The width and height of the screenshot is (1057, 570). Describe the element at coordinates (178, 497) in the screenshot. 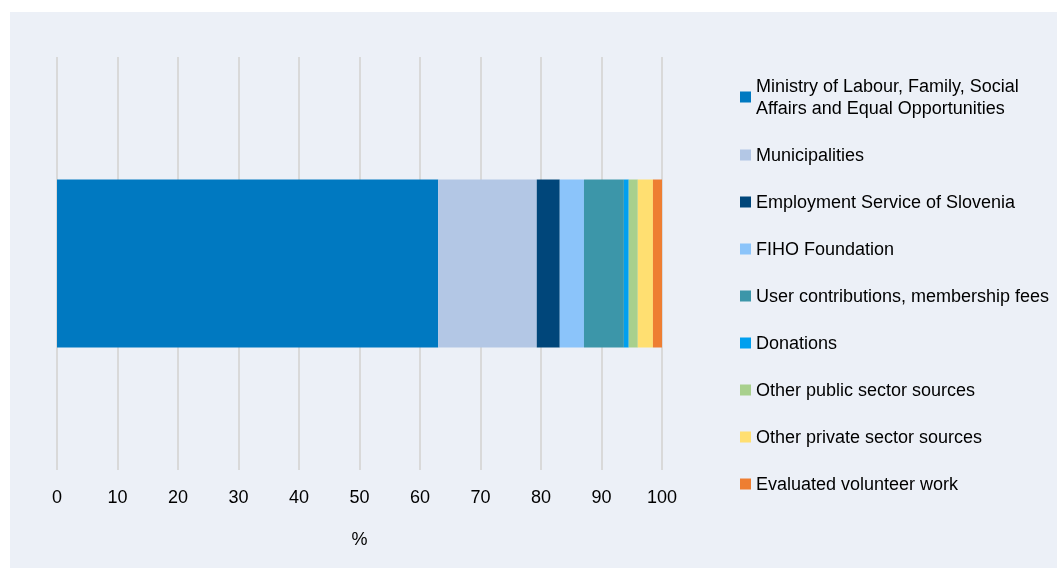

I see `x-tick-label: 20` at that location.